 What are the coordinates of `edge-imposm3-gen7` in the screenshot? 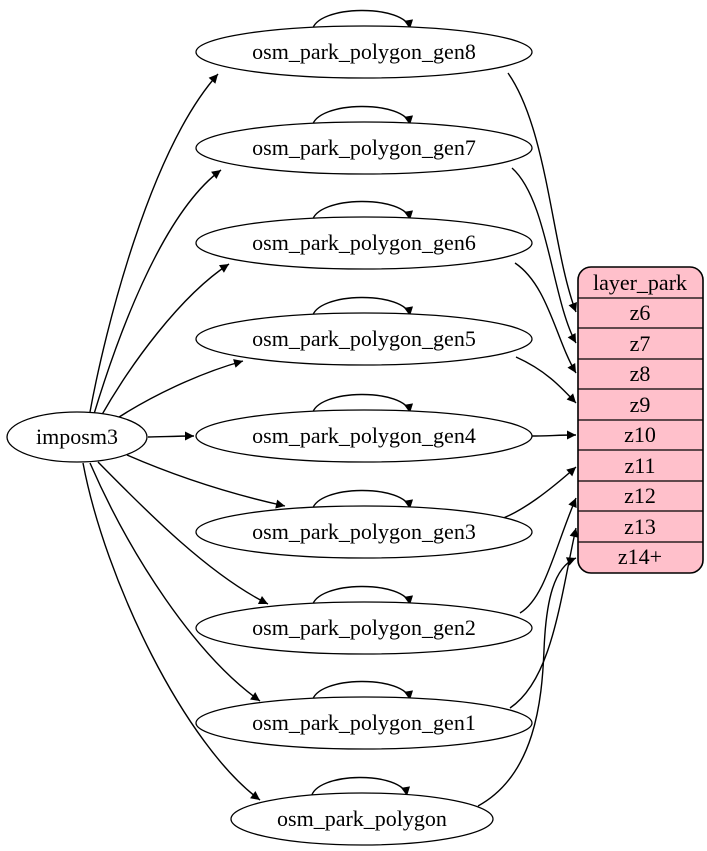 It's located at (157, 292).